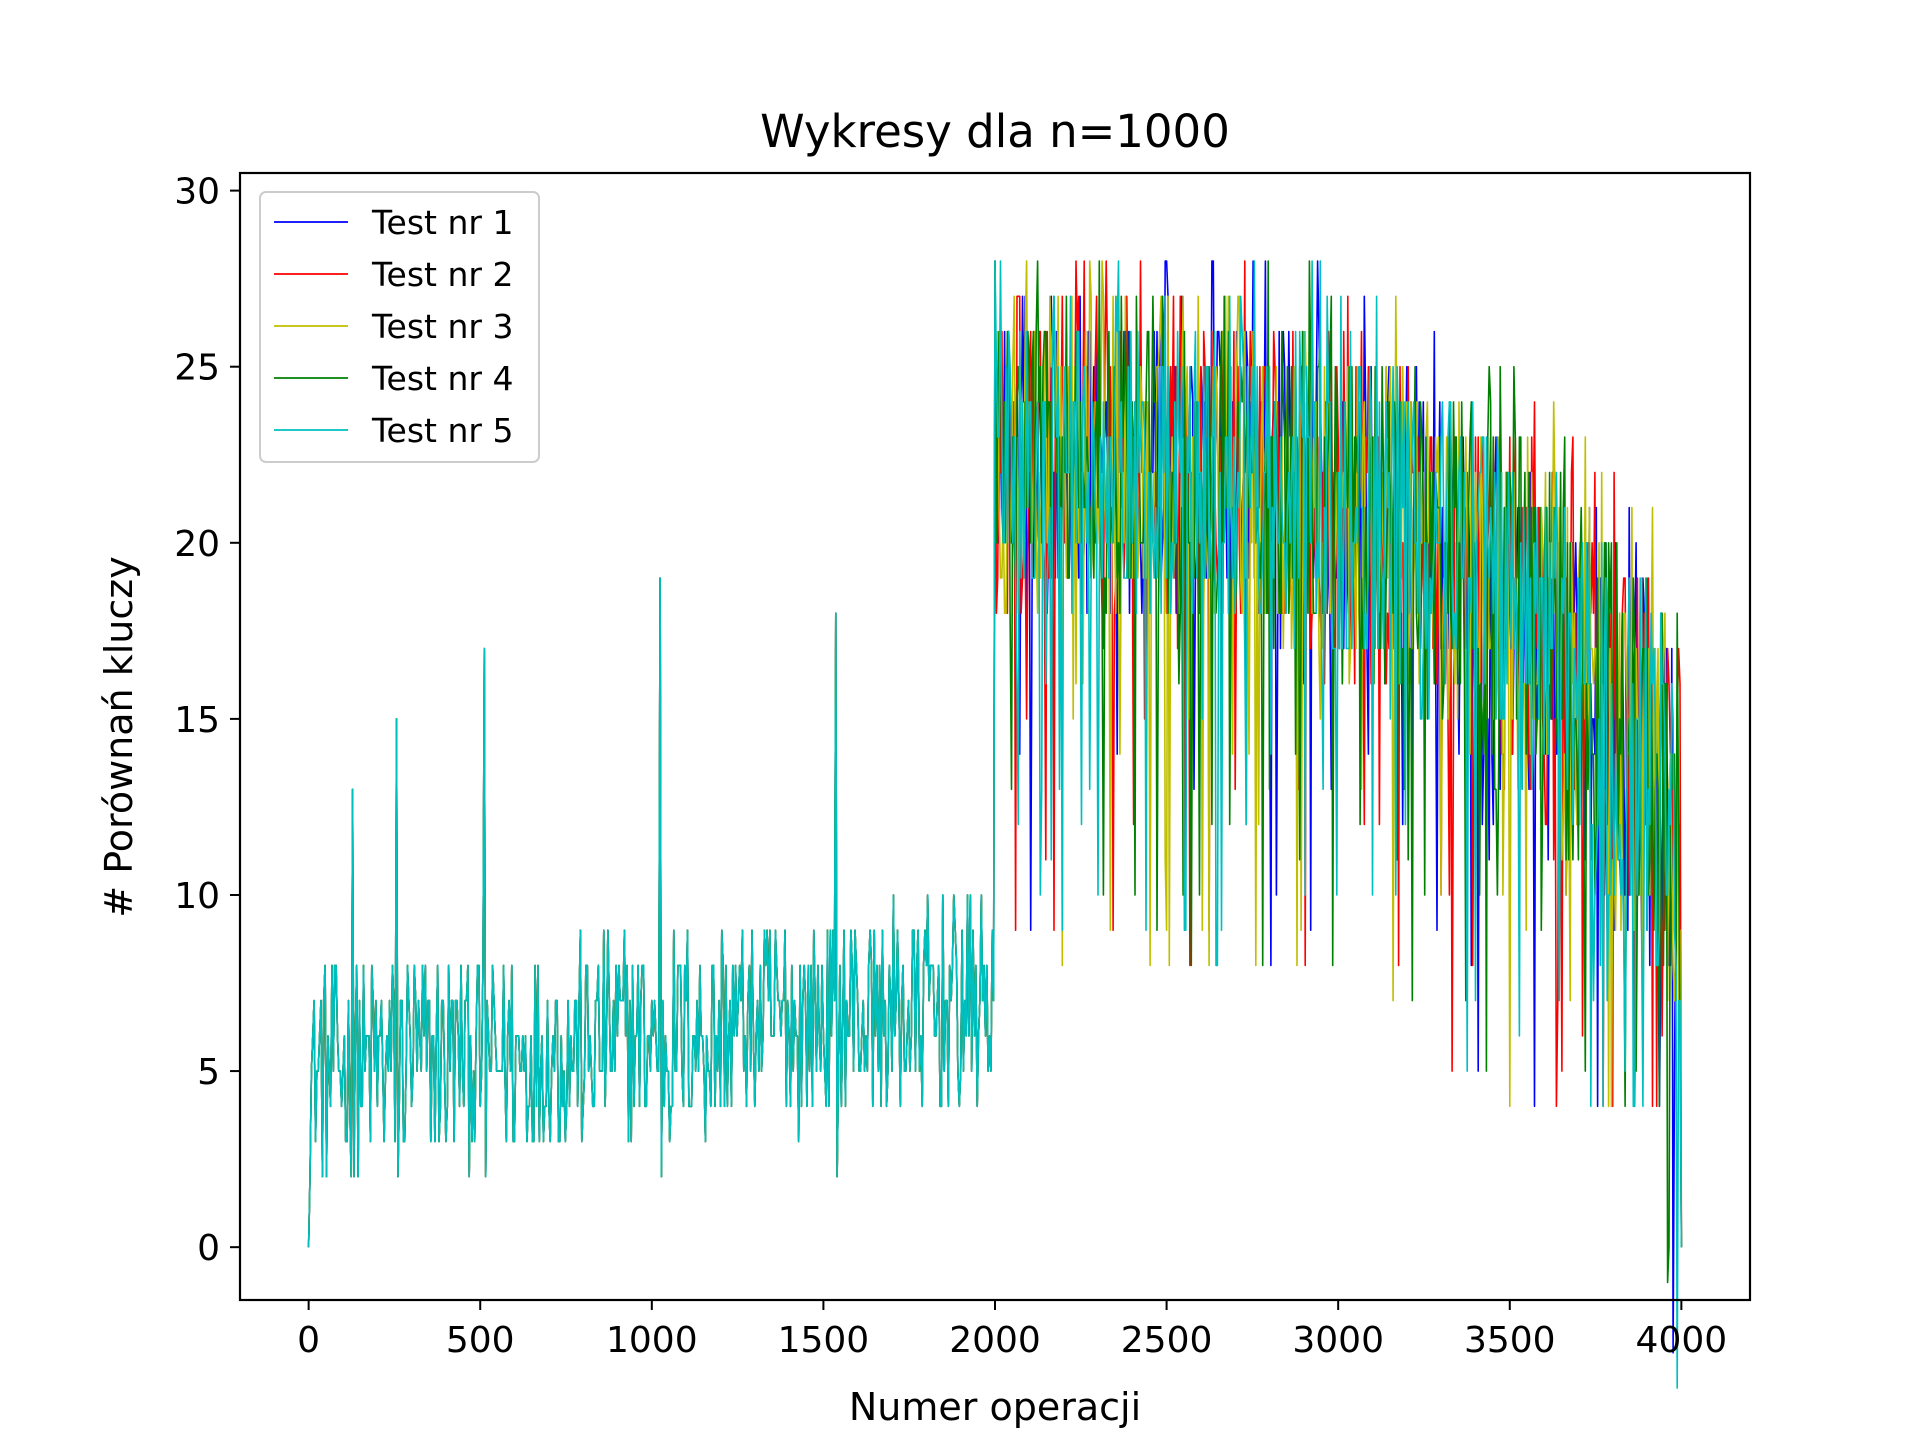  Describe the element at coordinates (197, 896) in the screenshot. I see `y-tick-label: 10` at that location.